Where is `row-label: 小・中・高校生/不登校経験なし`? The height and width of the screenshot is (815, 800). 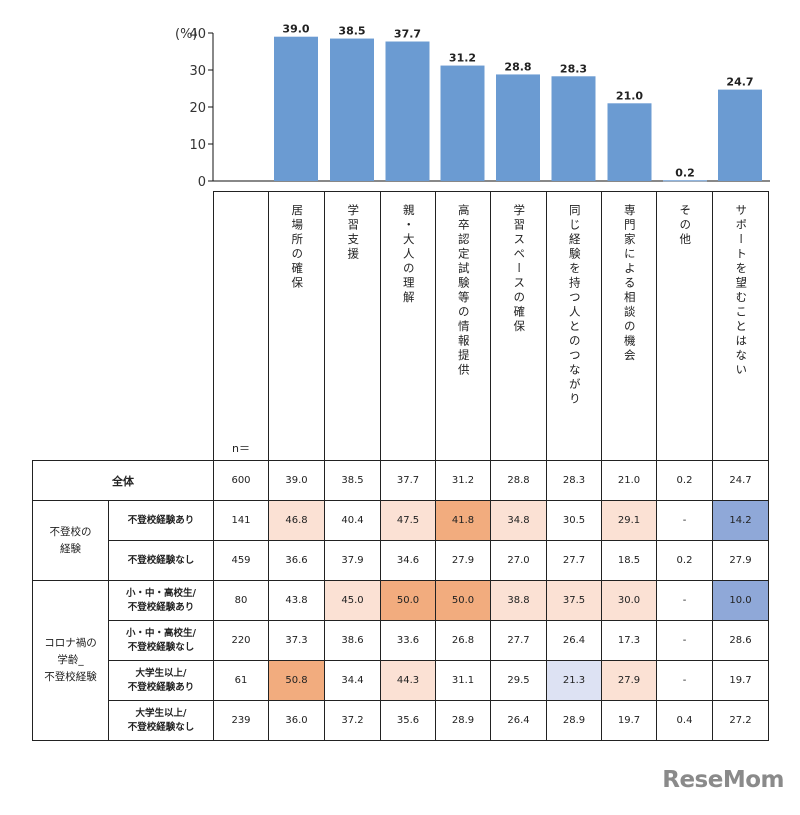 row-label: 小・中・高校生/不登校経験なし is located at coordinates (161, 640).